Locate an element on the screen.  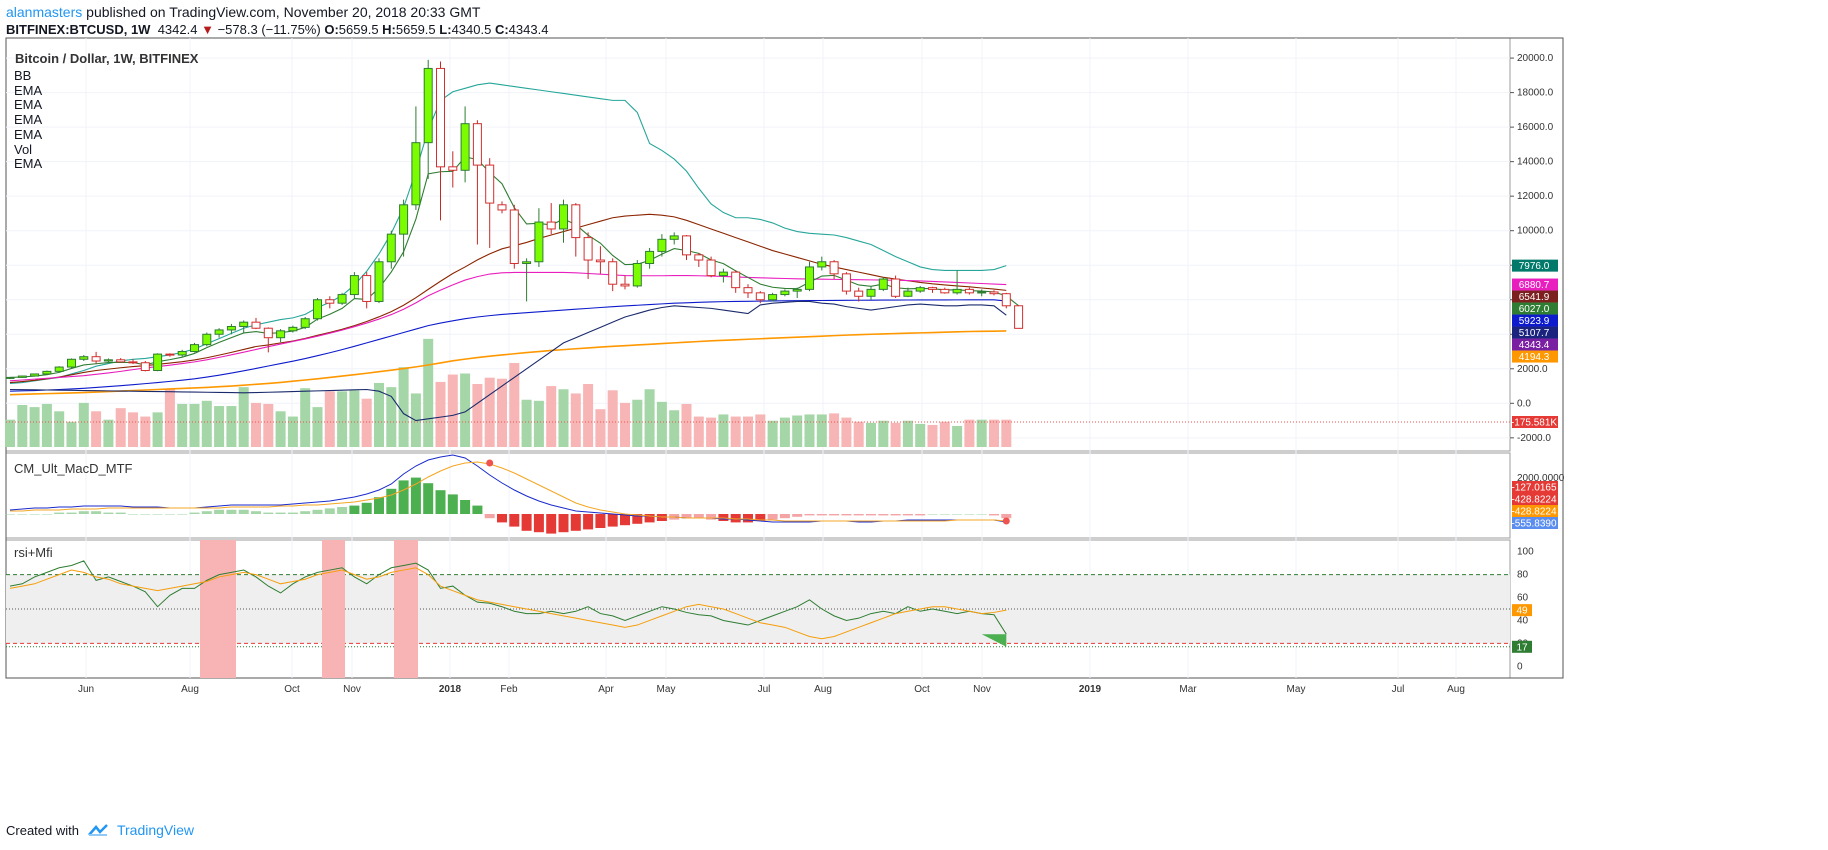
created-with-text: Created with is located at coordinates (42, 830).